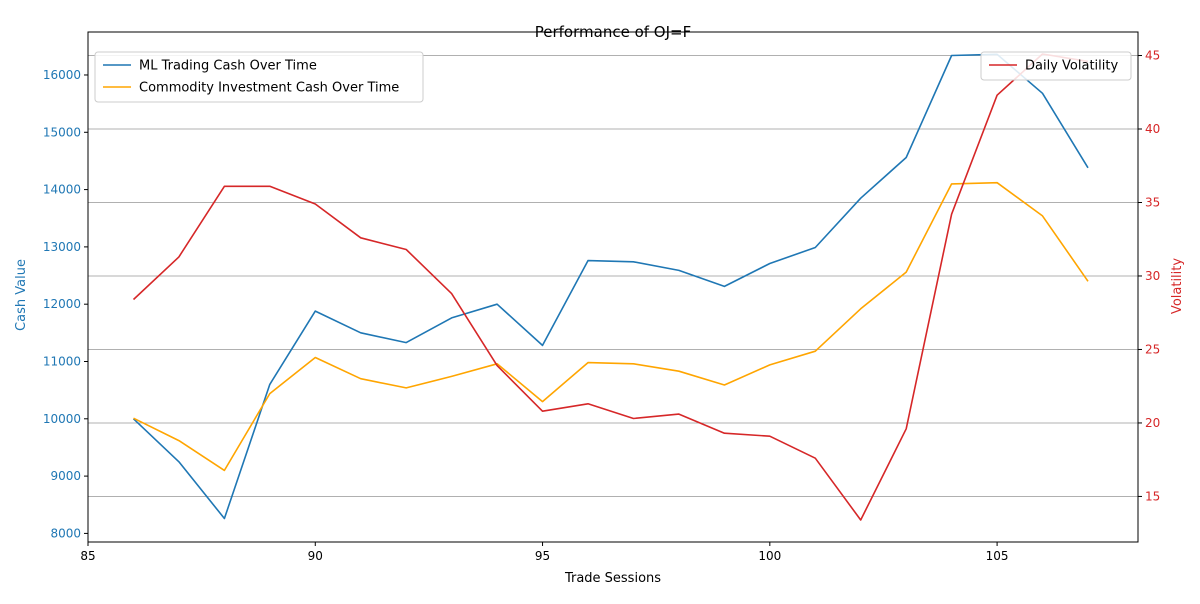 This screenshot has width=1200, height=604. Describe the element at coordinates (62, 419) in the screenshot. I see `y-left-tick-label: 10000` at that location.